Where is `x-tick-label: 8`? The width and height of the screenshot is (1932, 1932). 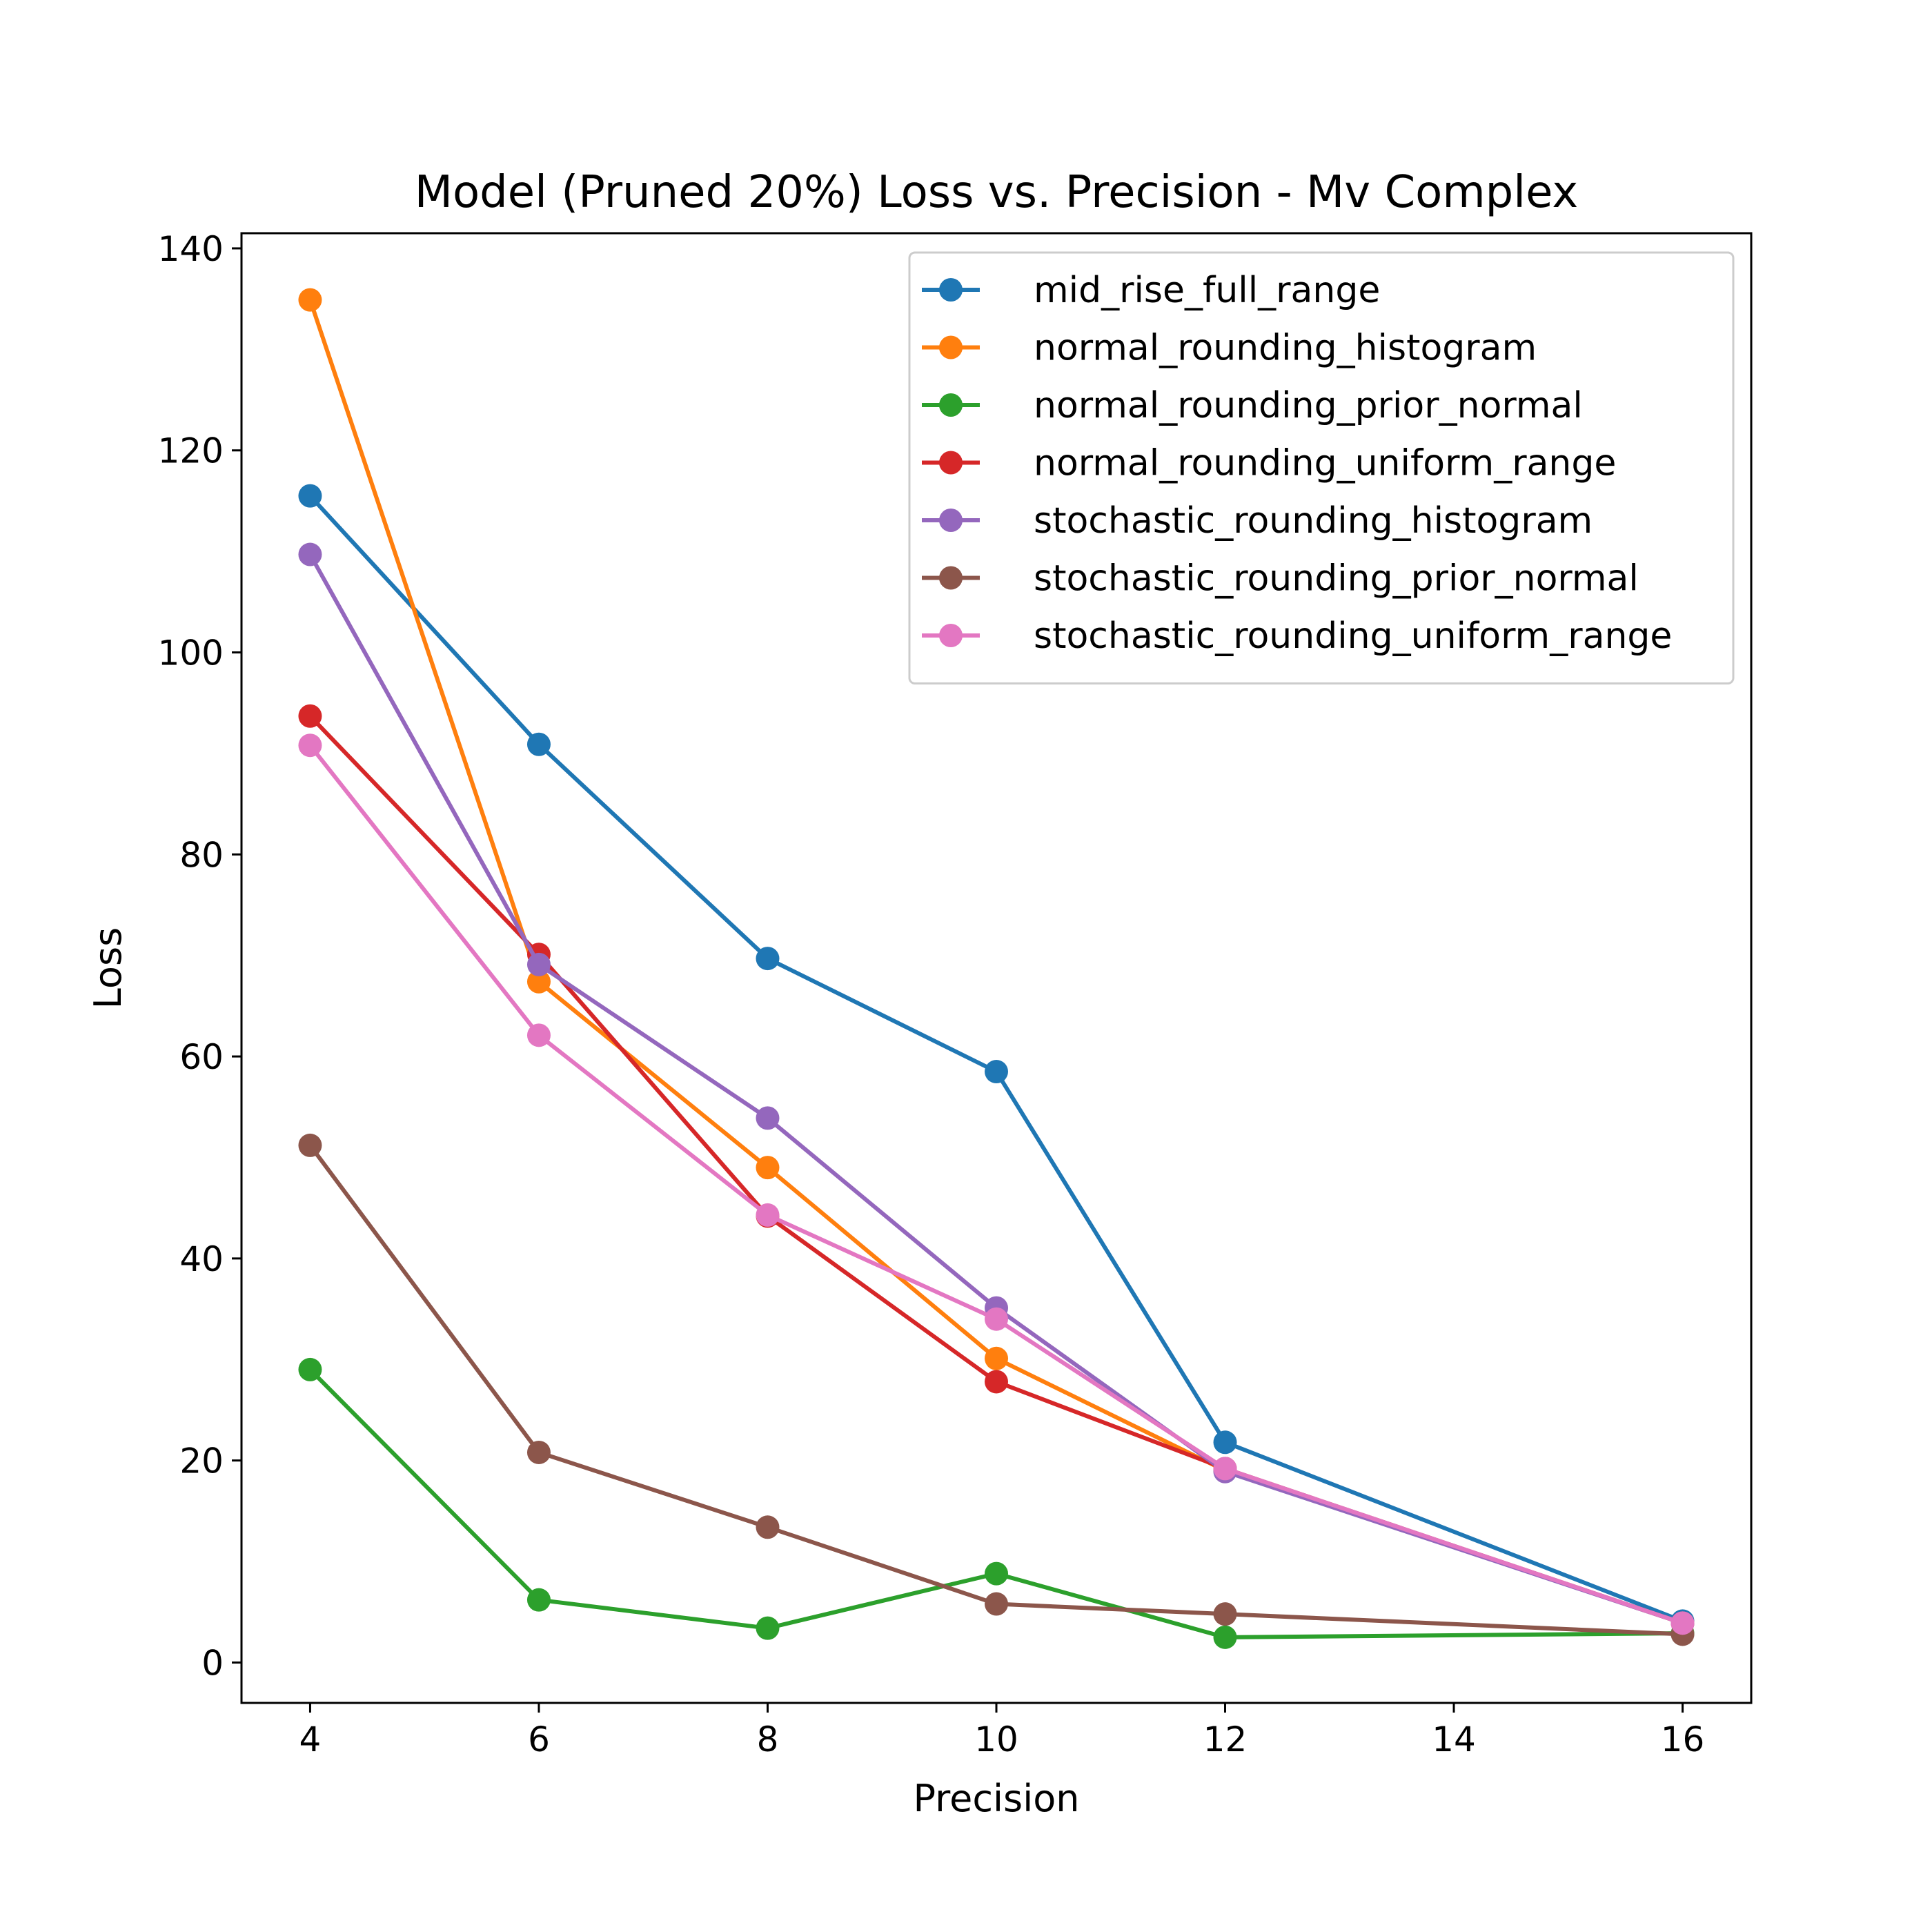
x-tick-label: 8 is located at coordinates (768, 1739).